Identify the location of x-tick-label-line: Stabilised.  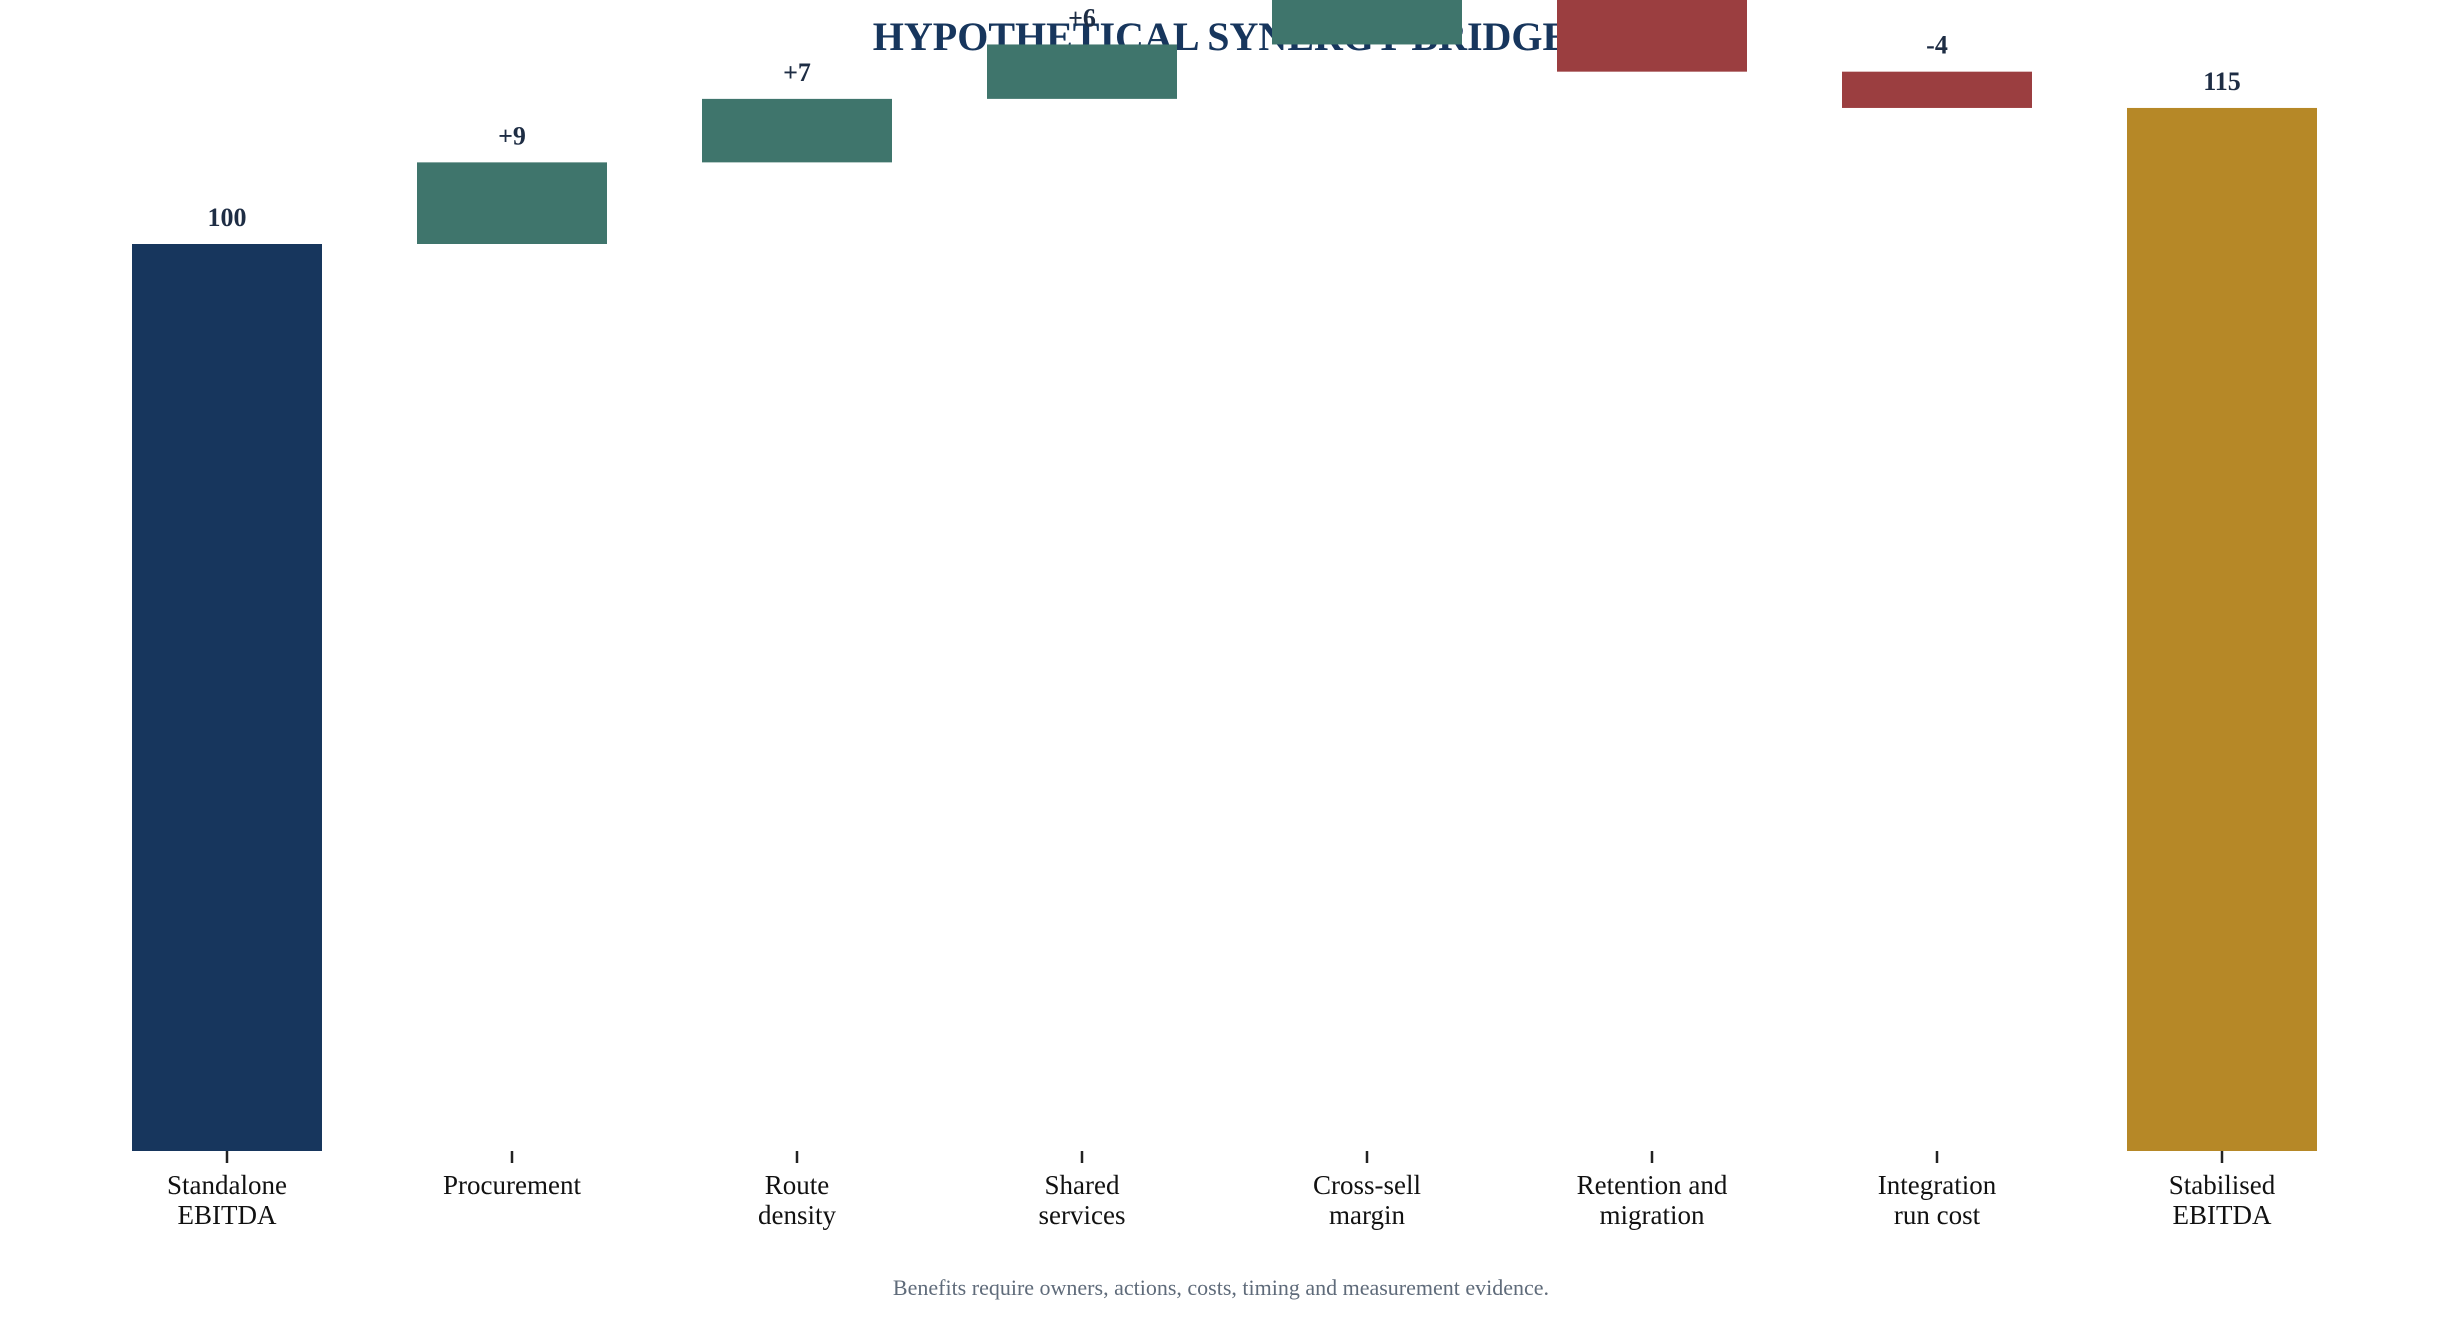
(2222, 1185).